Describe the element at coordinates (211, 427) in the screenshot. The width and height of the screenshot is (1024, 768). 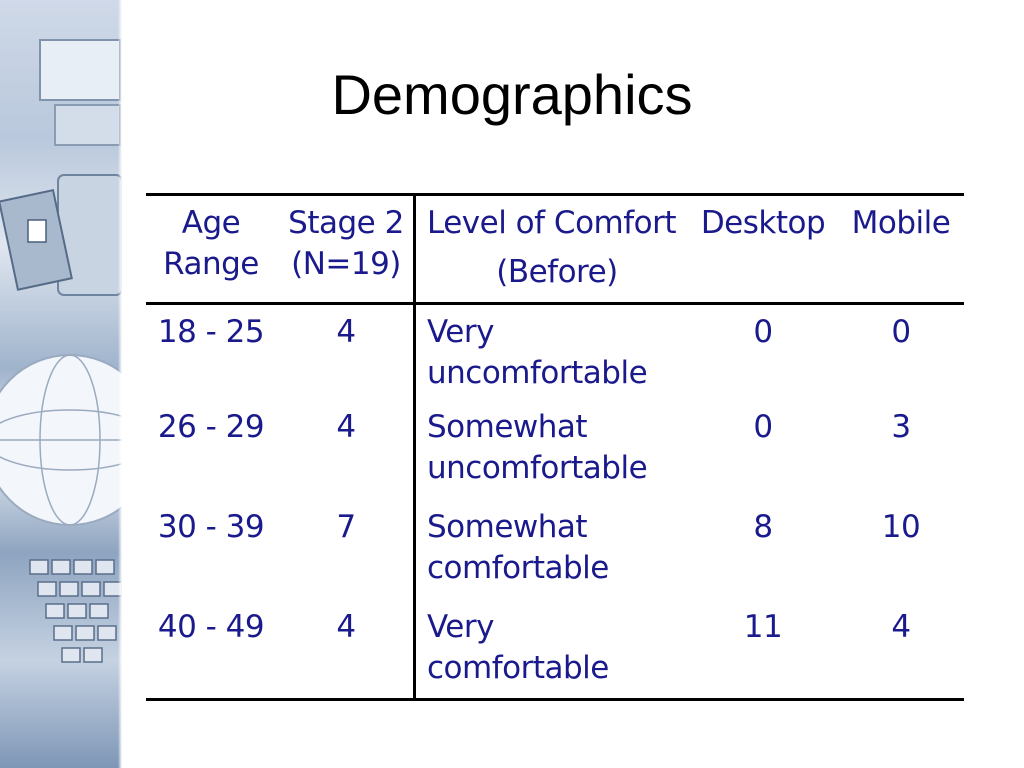
I see `row-2-age: 26 - 29` at that location.